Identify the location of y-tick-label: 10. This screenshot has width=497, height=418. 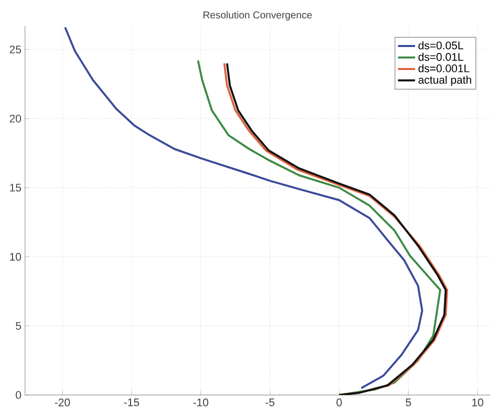
(16, 256).